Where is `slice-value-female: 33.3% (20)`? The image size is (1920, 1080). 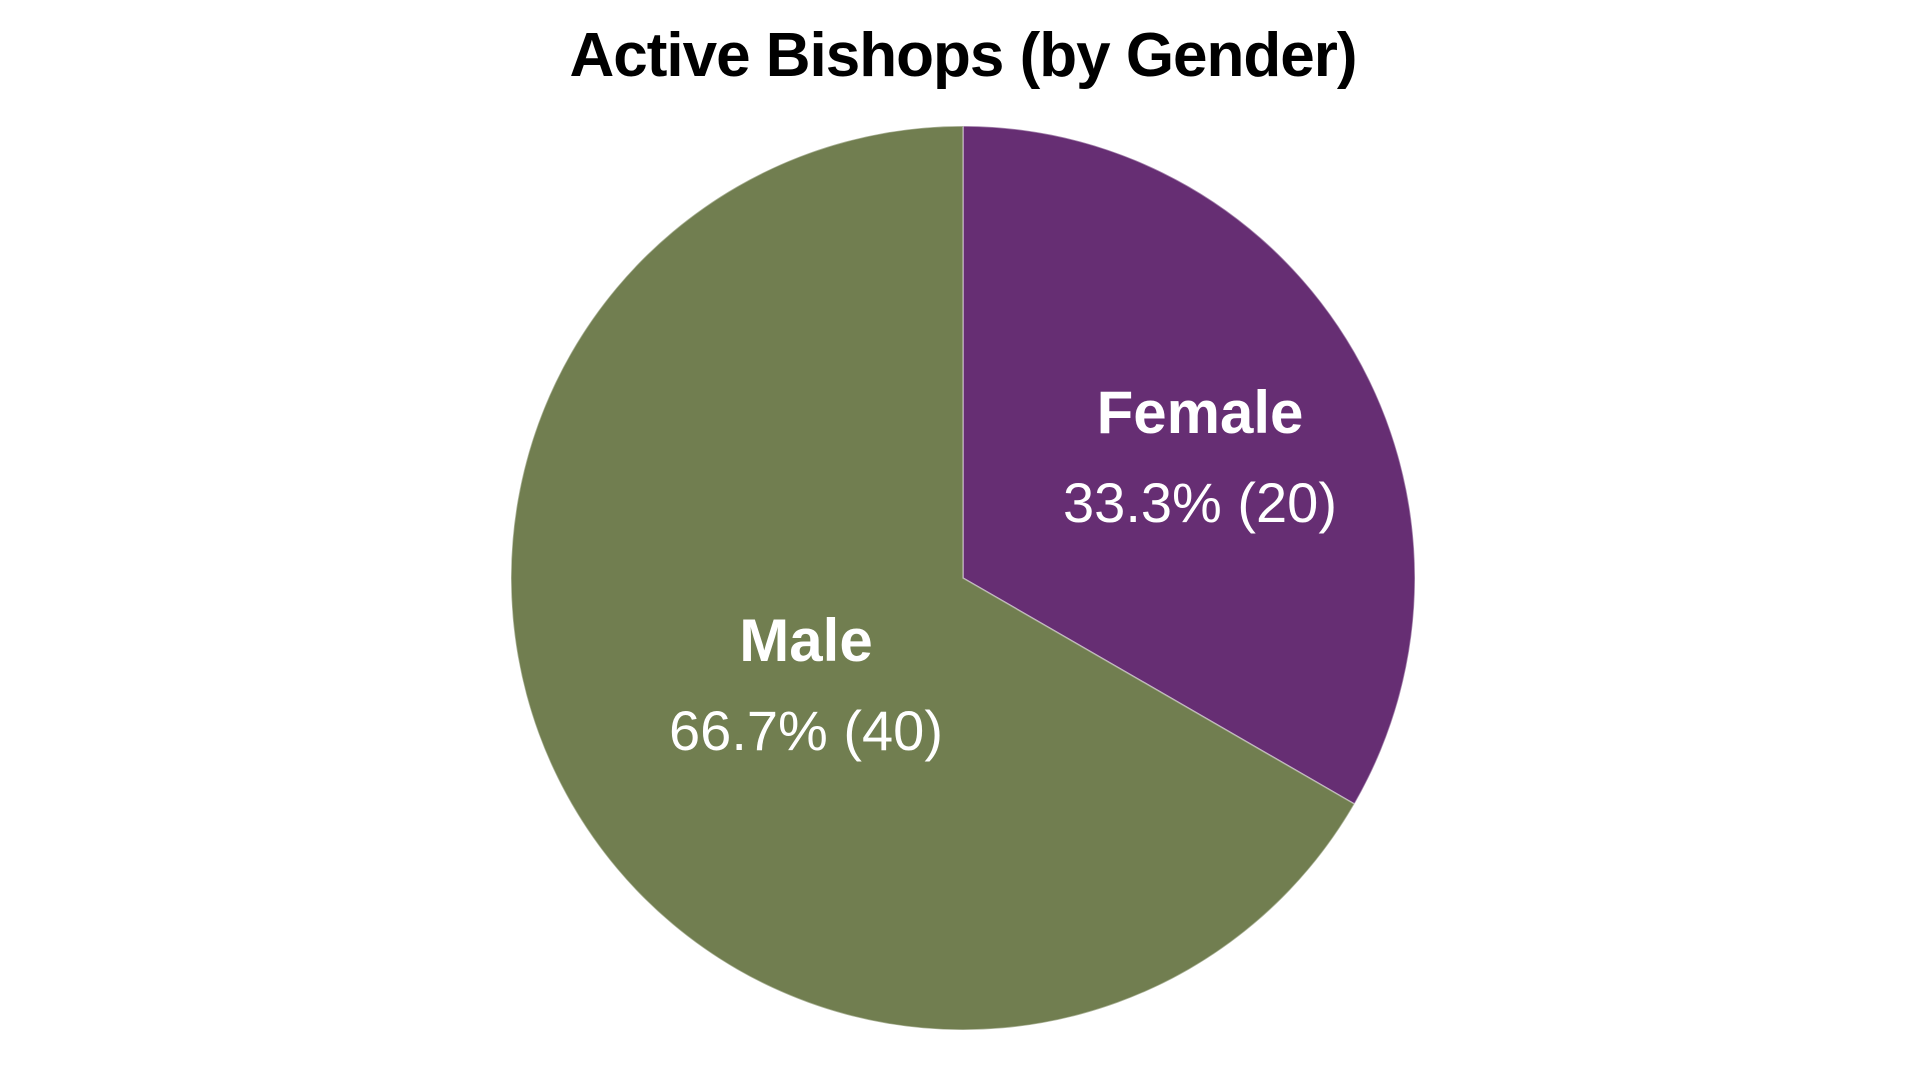 slice-value-female: 33.3% (20) is located at coordinates (1200, 502).